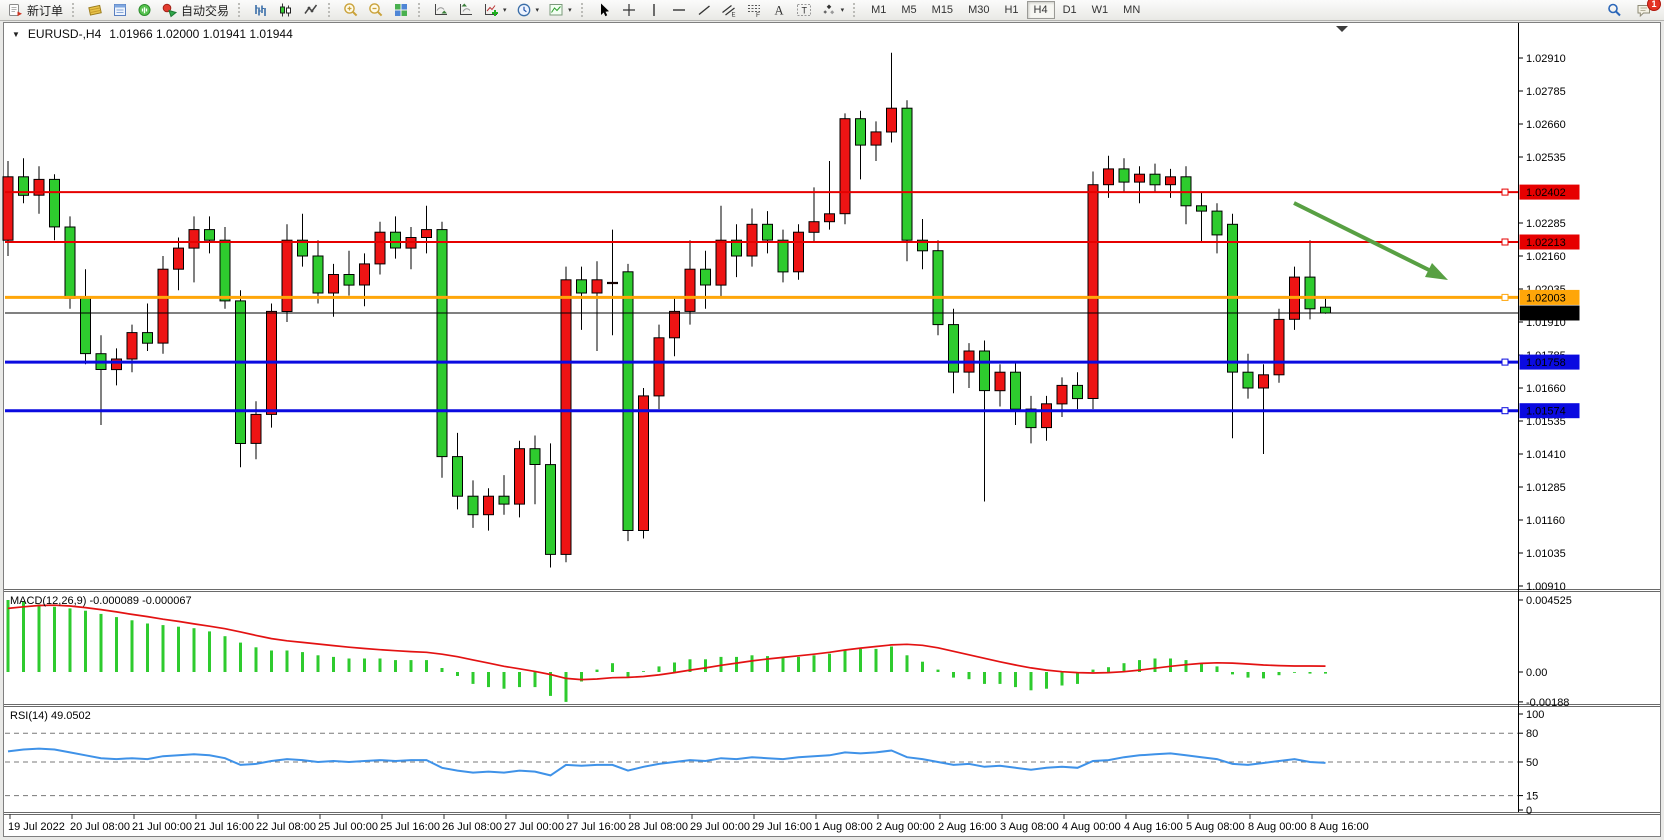  I want to click on indicators-button: ▾, so click(495, 10).